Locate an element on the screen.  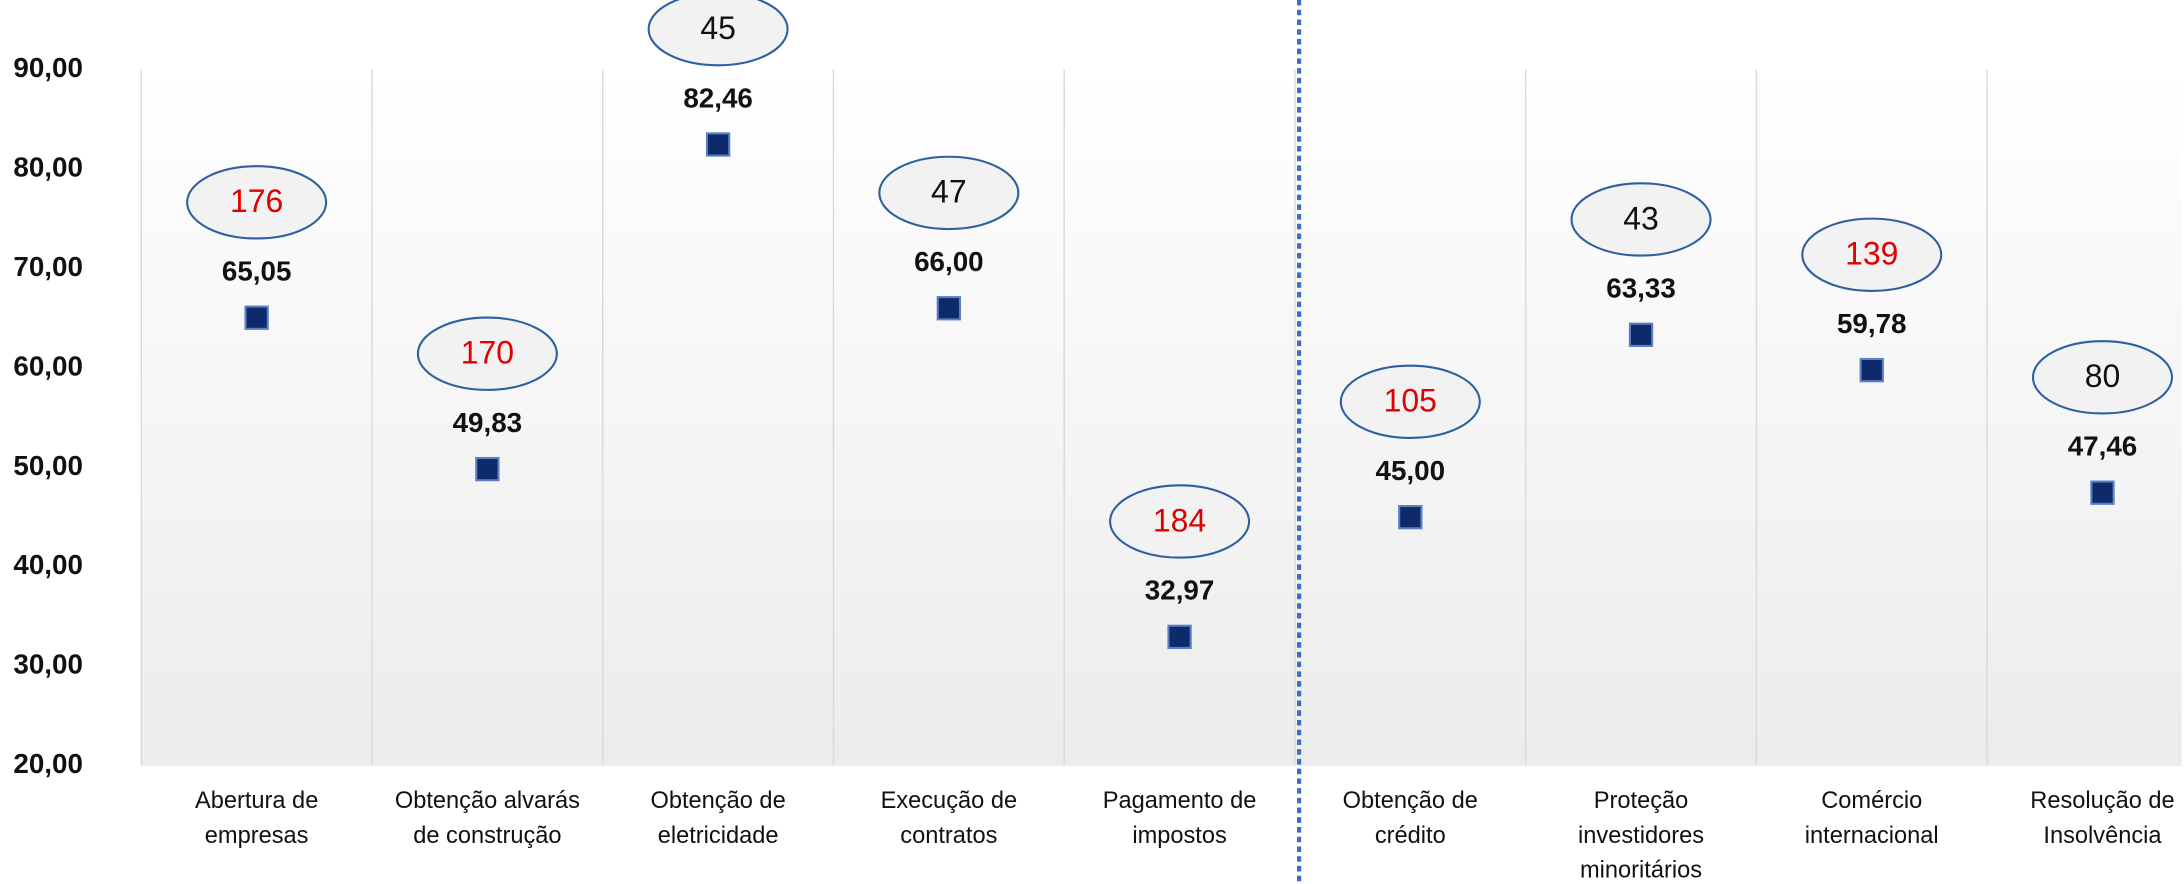
y-tick-label: 80,00 is located at coordinates (48, 166).